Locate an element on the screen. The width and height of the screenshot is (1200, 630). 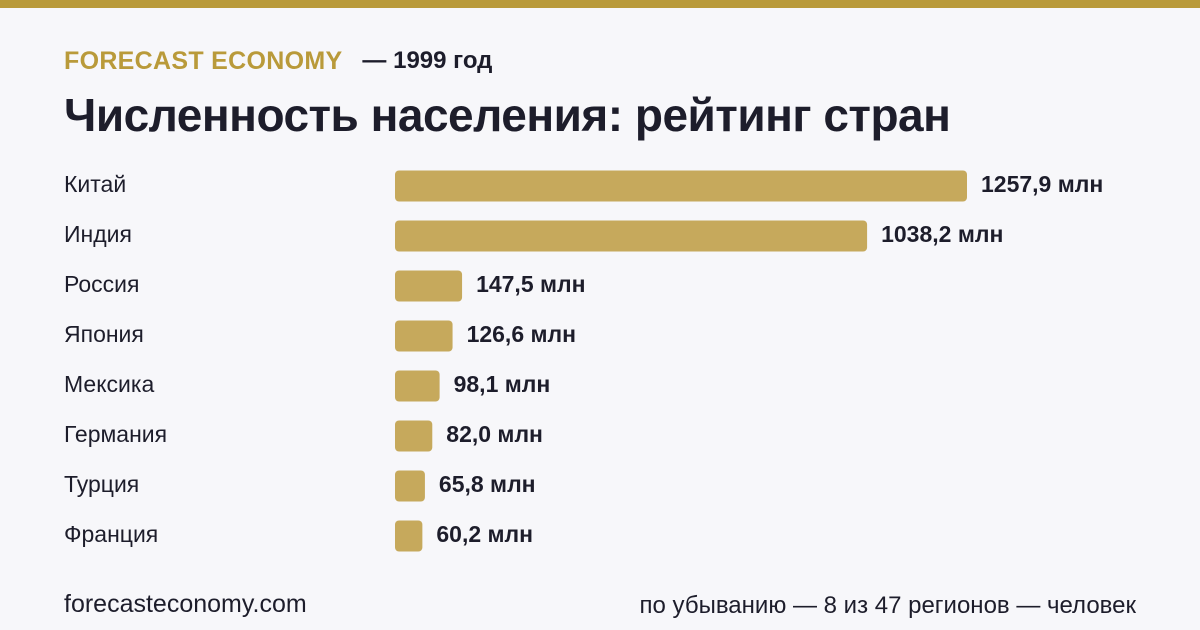
category-label: Япония is located at coordinates (104, 334).